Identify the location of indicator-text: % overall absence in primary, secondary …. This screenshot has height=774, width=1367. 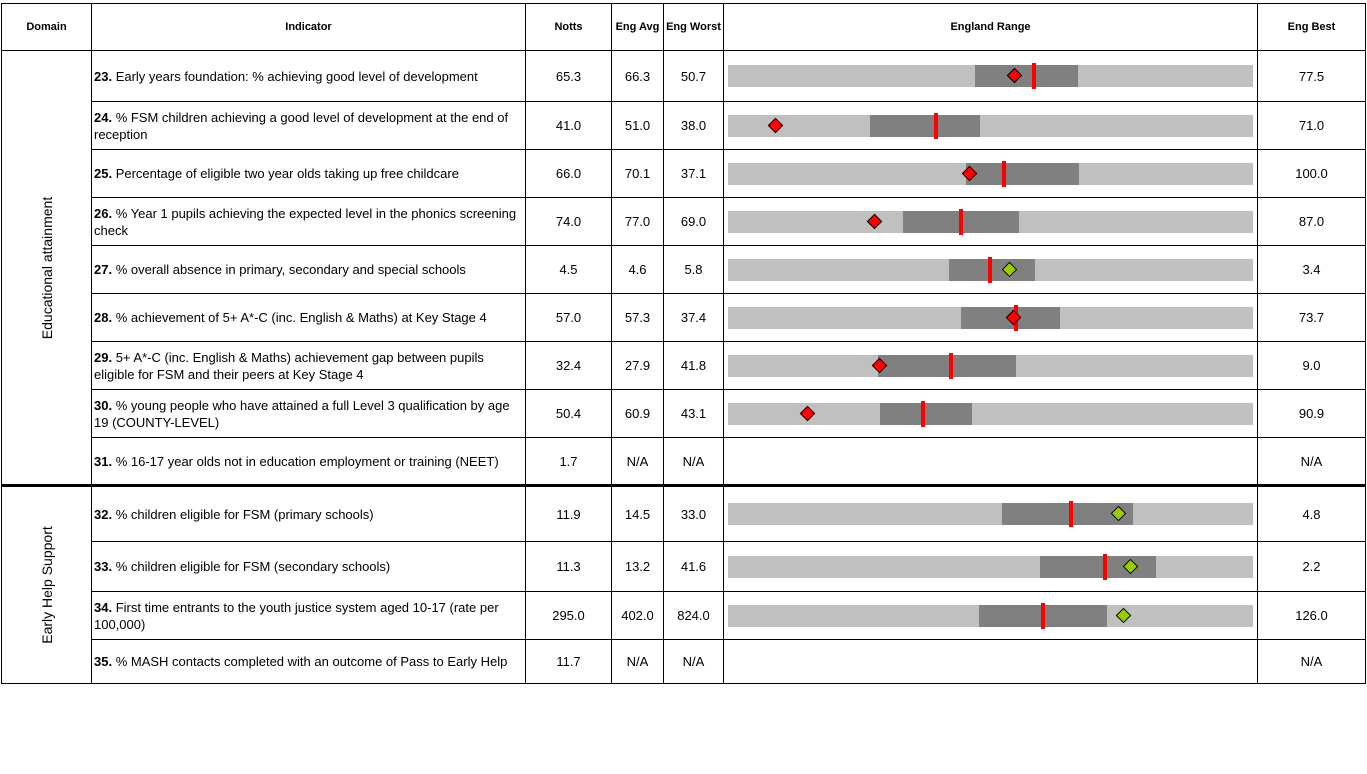
(289, 269).